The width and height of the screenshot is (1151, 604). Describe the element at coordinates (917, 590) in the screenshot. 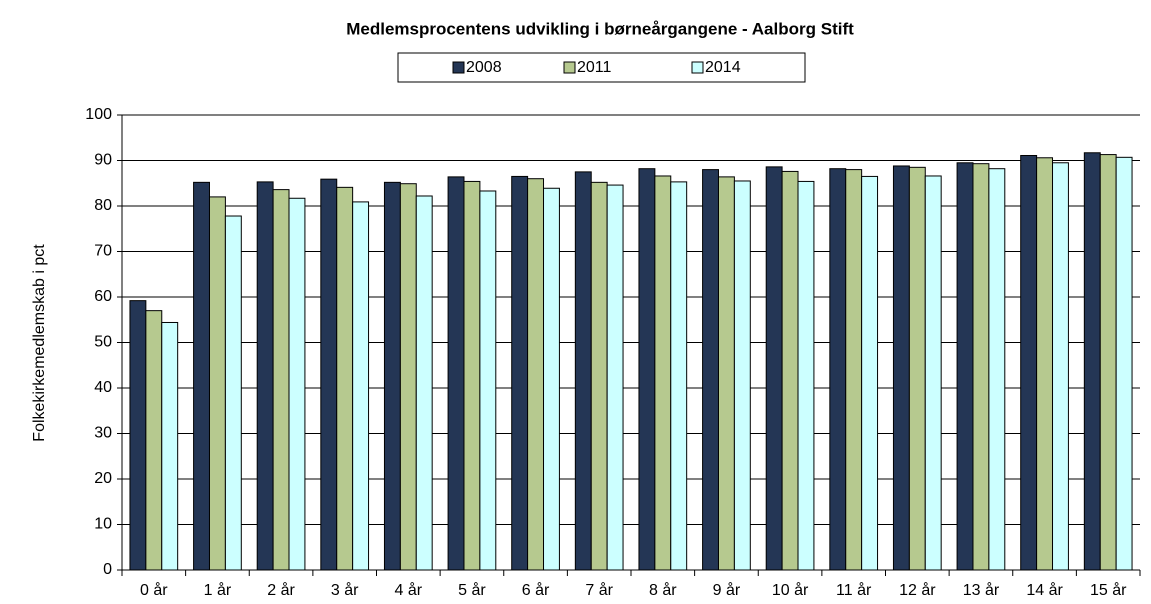

I see `x-tick-label: 12 år` at that location.